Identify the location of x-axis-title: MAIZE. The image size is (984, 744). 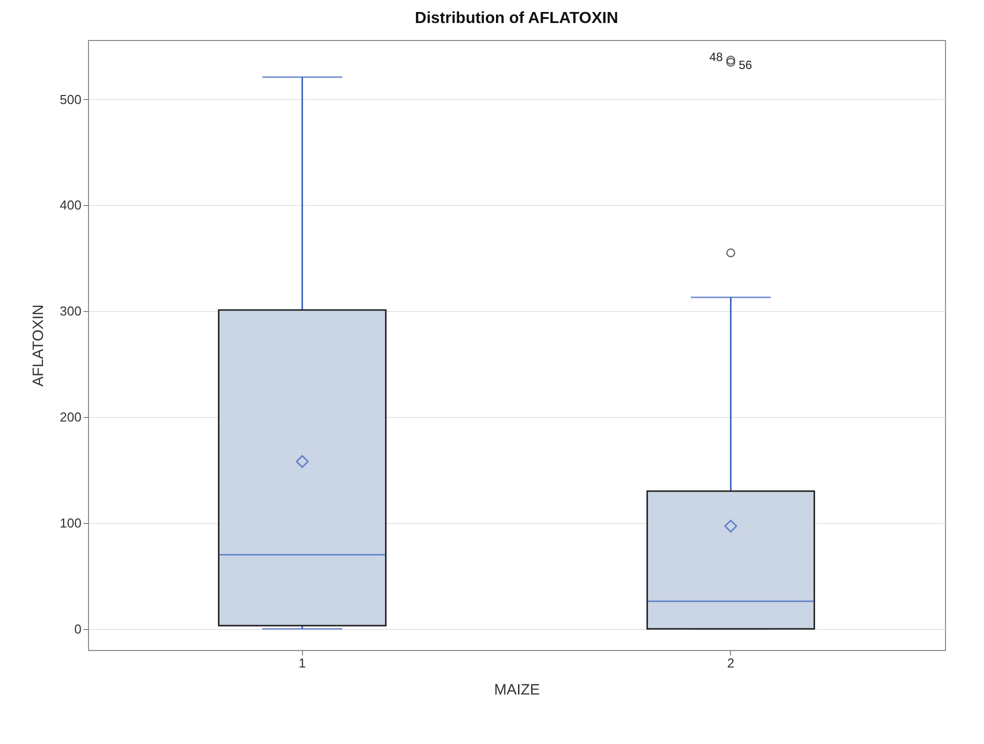
(517, 690).